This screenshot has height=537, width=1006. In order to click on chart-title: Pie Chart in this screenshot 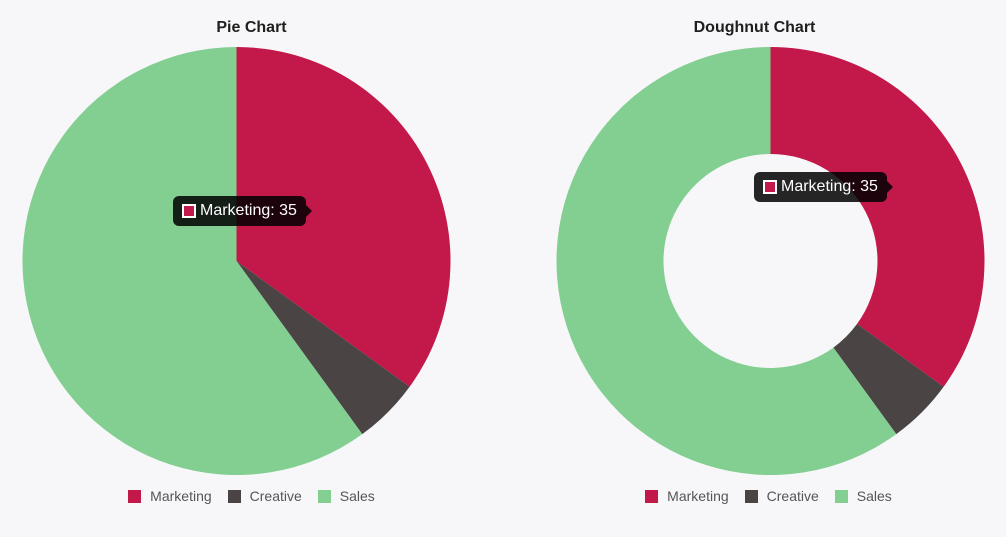, I will do `click(251, 27)`.